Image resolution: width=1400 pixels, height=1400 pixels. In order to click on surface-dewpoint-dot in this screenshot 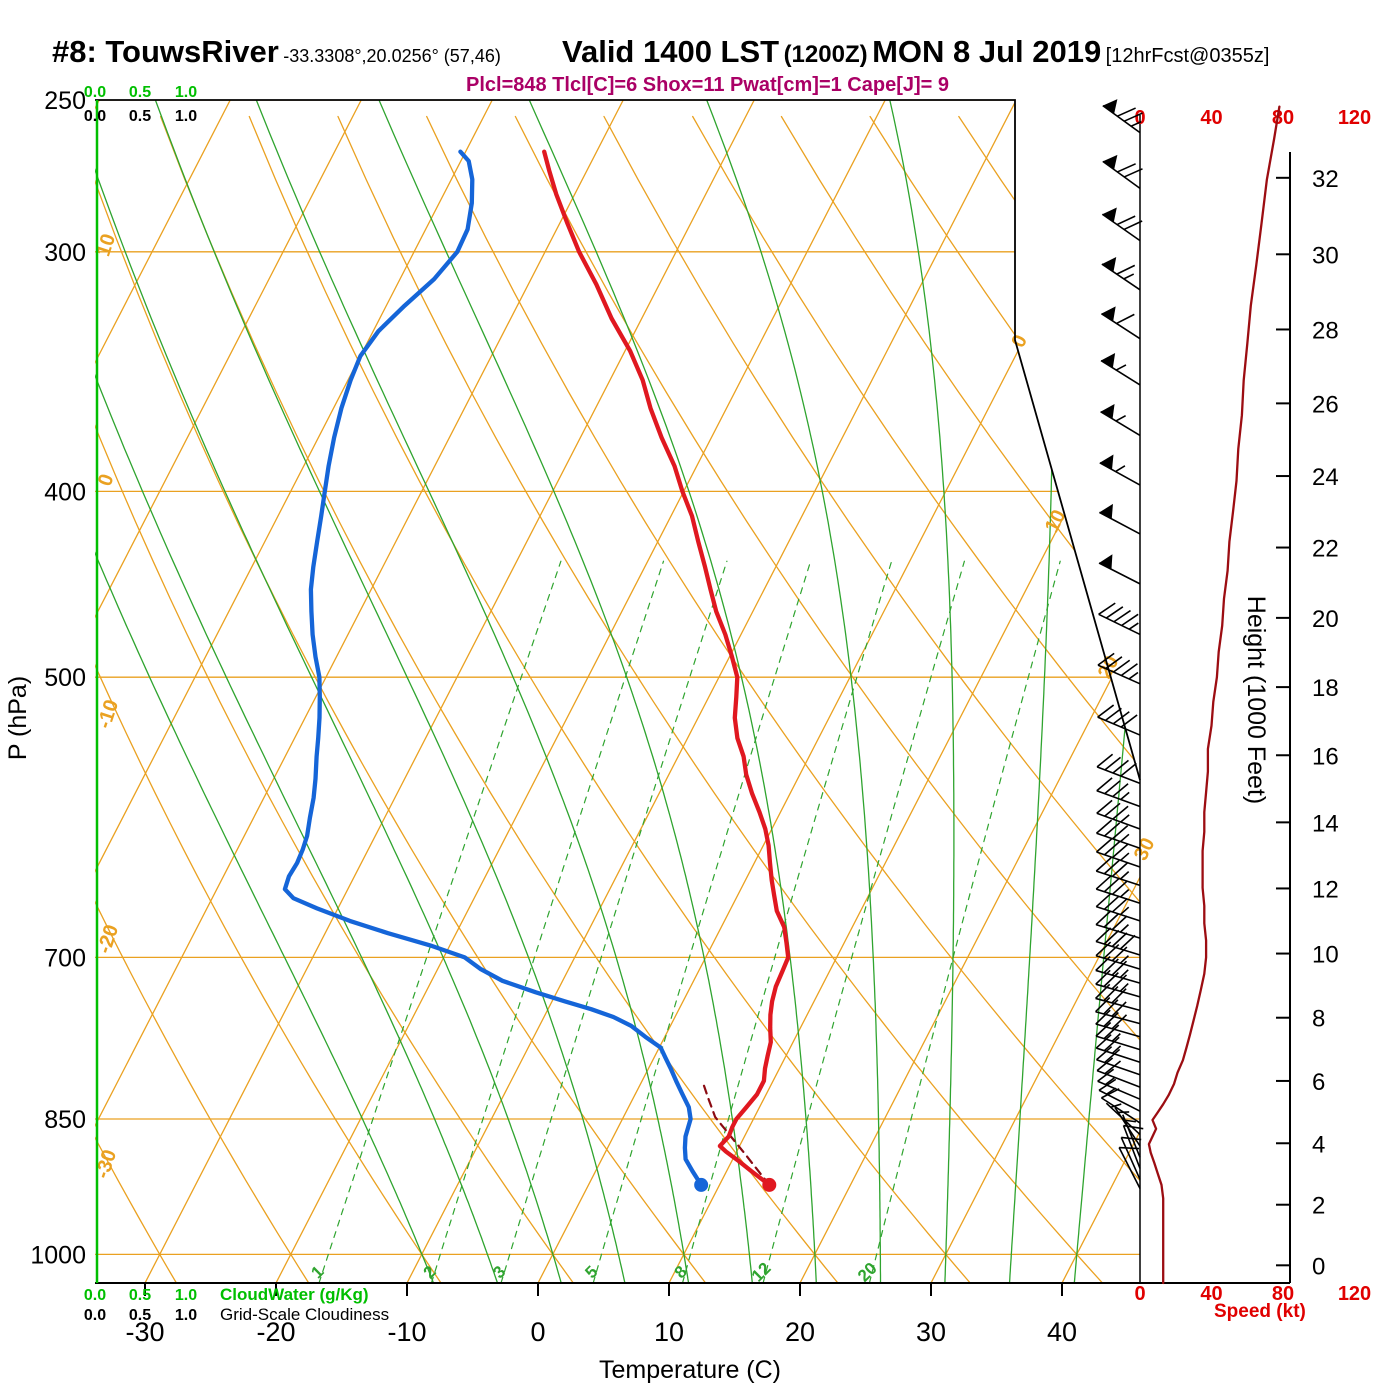, I will do `click(701, 1184)`.